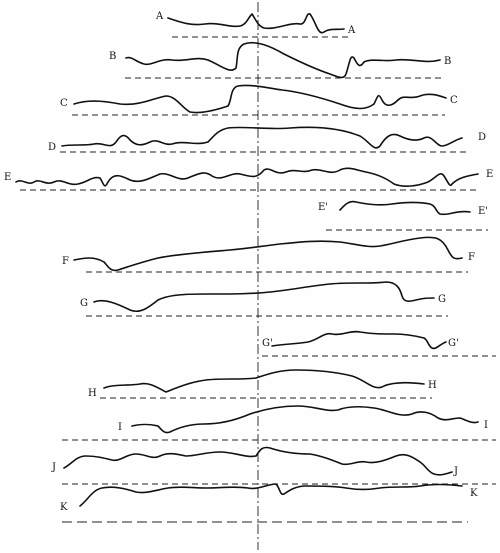  What do you see at coordinates (323, 207) in the screenshot?
I see `label-e-prime-left: E'` at bounding box center [323, 207].